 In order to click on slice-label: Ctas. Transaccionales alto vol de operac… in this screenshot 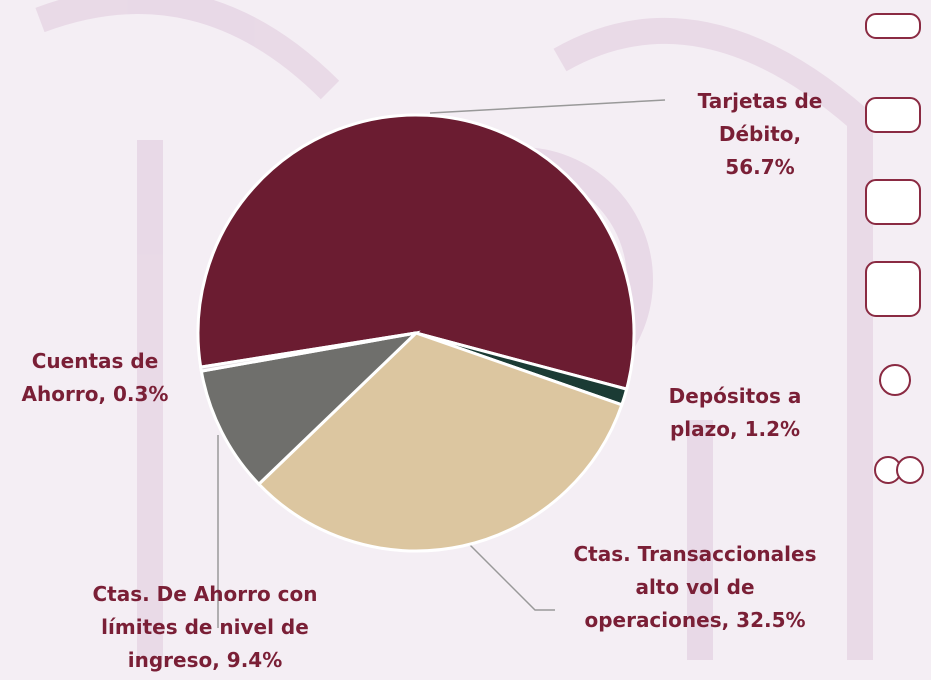, I will do `click(695, 587)`.